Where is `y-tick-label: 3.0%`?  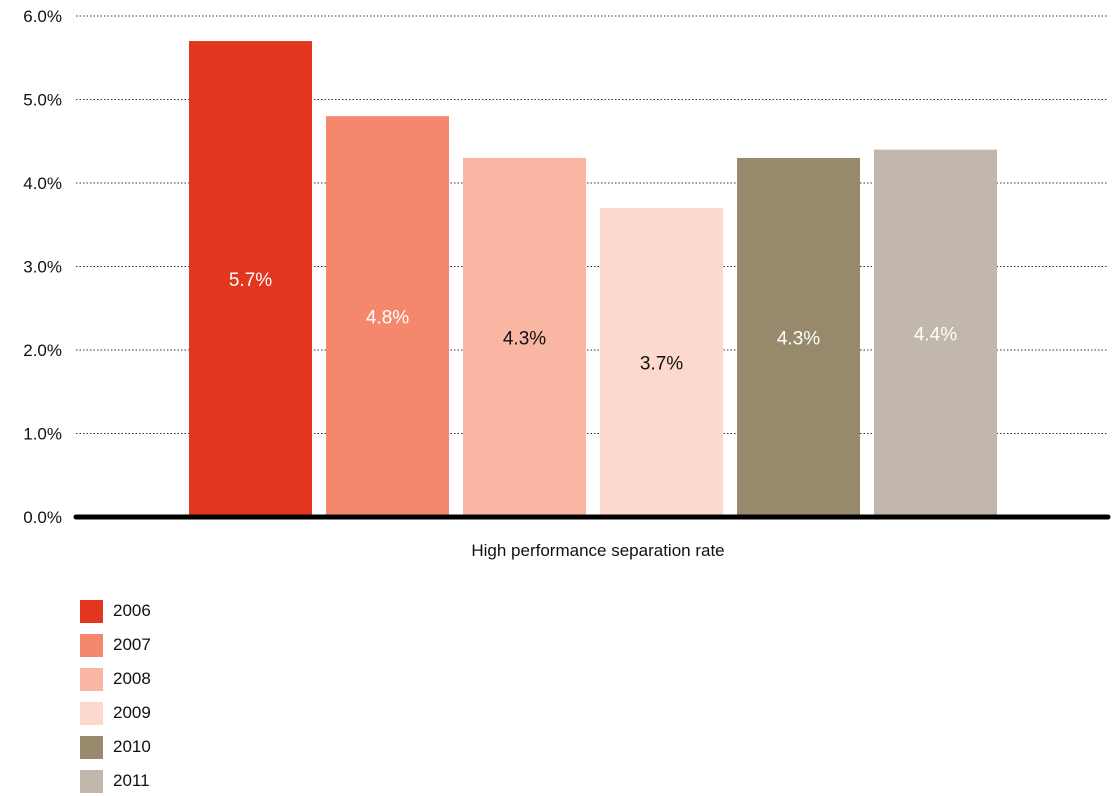
y-tick-label: 3.0% is located at coordinates (42, 267).